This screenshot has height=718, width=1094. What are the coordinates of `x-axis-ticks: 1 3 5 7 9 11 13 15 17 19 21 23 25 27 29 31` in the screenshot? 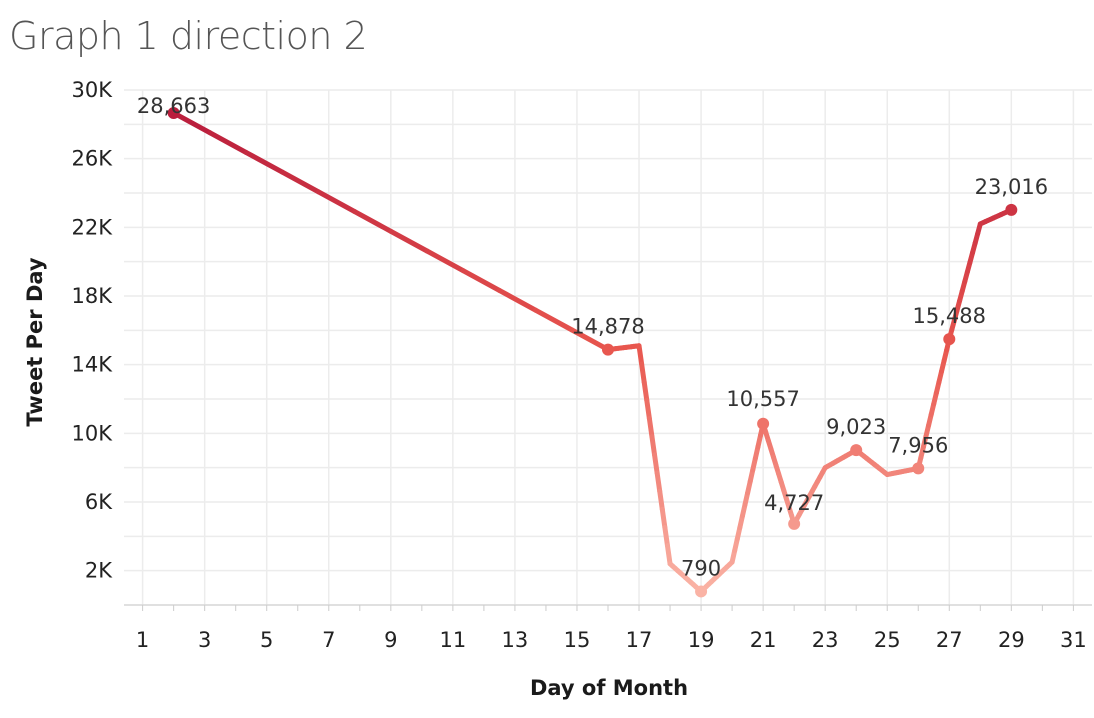 It's located at (611, 640).